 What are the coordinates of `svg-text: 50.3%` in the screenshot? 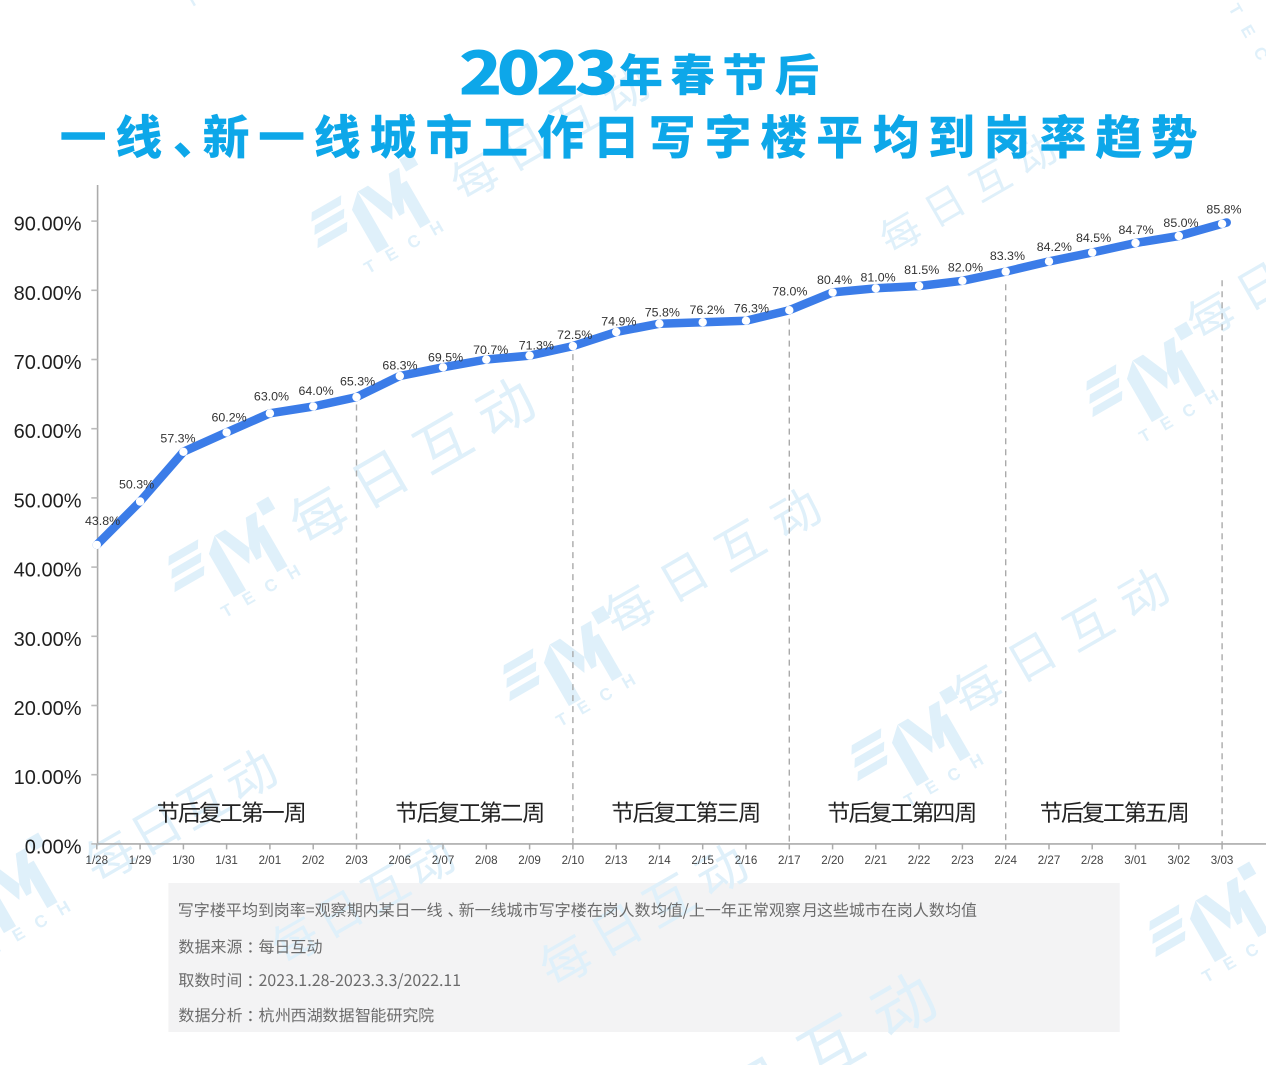 It's located at (136, 484).